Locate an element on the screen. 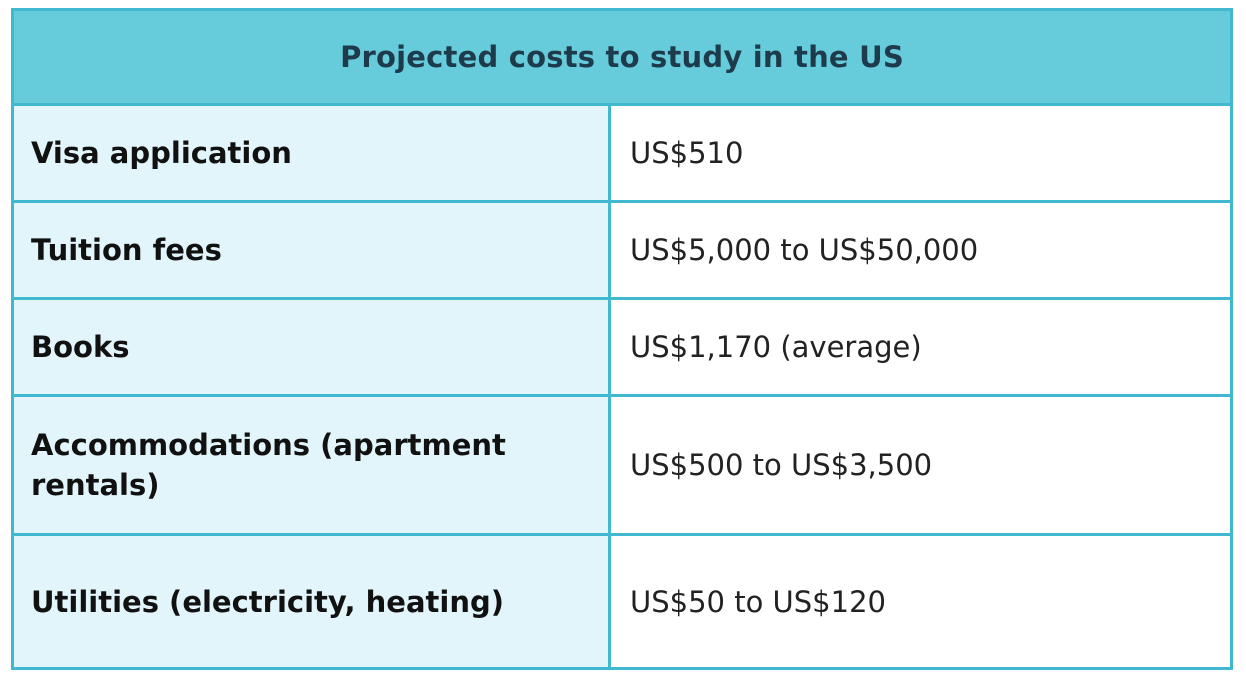 The image size is (1246, 678). table-row: Books US$1,170 (average) is located at coordinates (622, 348).